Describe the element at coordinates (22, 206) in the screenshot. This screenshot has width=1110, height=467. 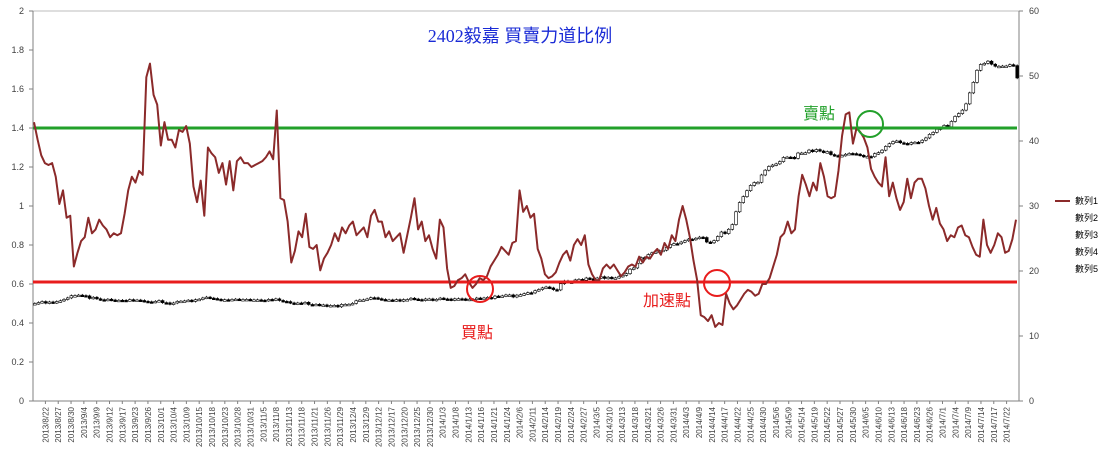
I see `y-axis-left: 0 0.2 0.4 0.6 0.8 1 1.2 1.4 1.6 1.8 2` at that location.